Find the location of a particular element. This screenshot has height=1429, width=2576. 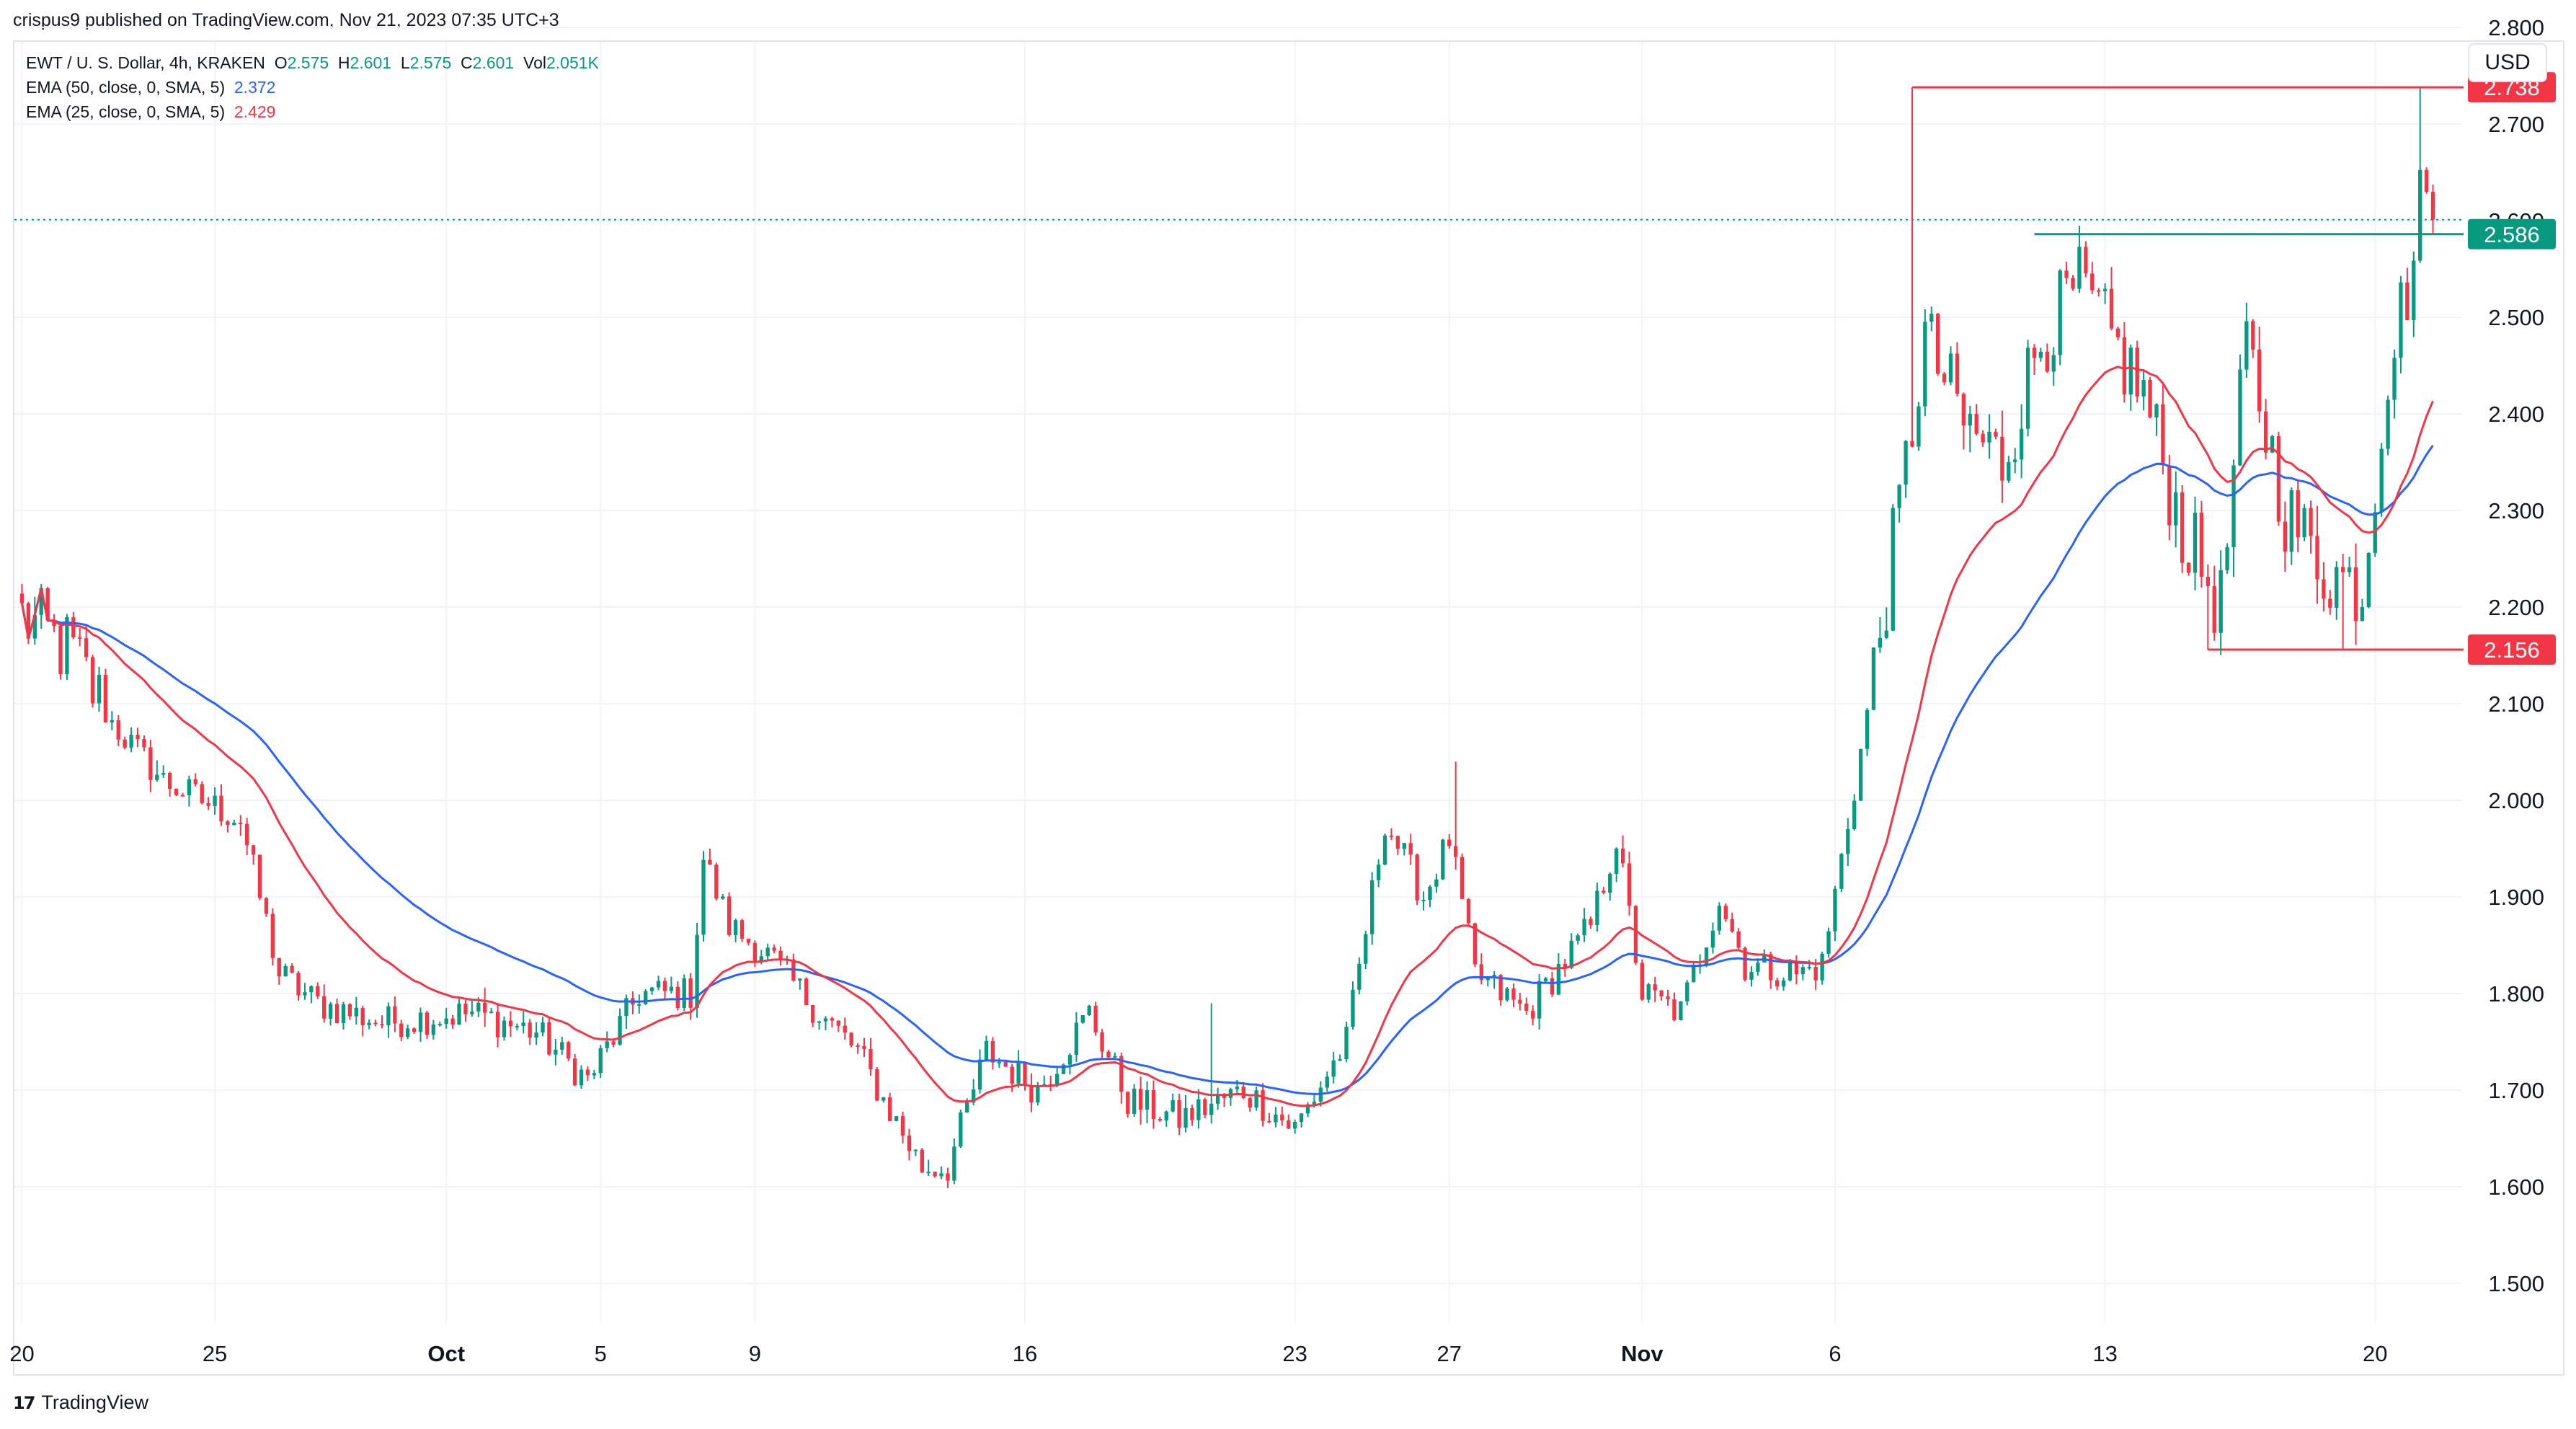

ema25-row: EMA (25, close, 0, SMA, 5) 2.429 is located at coordinates (312, 112).